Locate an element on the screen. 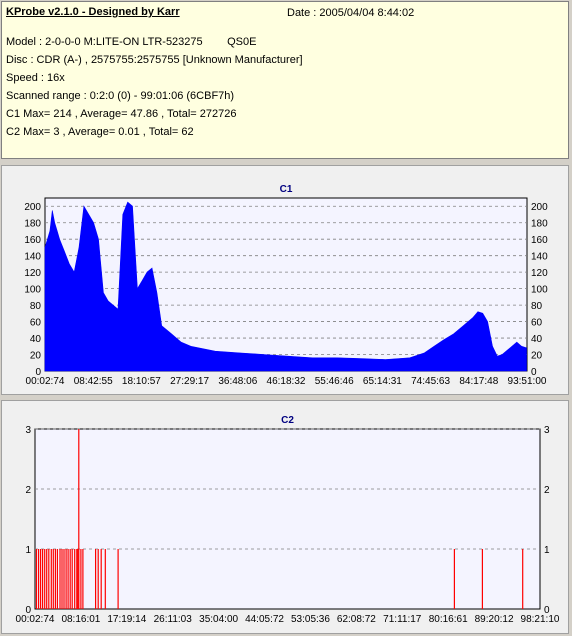 The width and height of the screenshot is (572, 636). c2-xtick: 44:05:72 is located at coordinates (264, 619).